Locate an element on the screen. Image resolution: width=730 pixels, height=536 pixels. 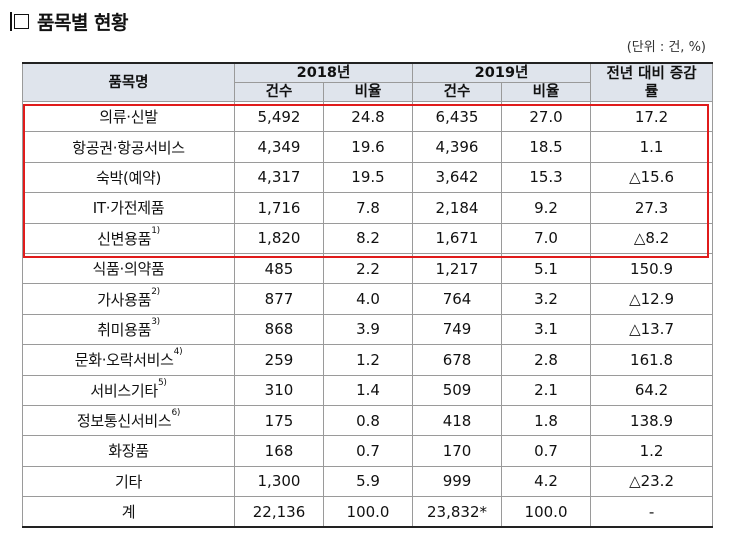
item-name: 식품·의약품 is located at coordinates (128, 269).